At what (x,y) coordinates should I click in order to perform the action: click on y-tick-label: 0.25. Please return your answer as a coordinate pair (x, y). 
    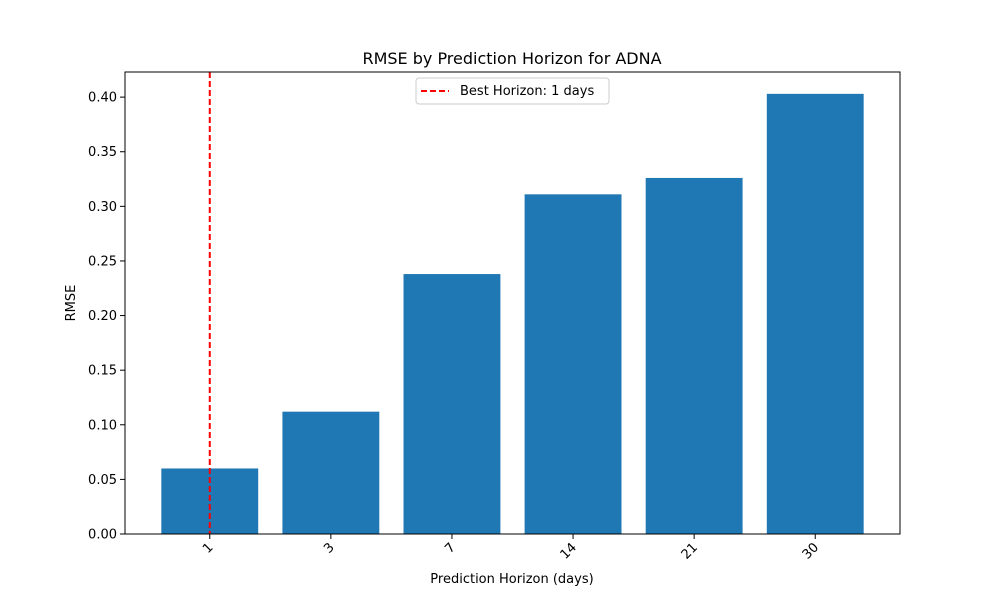
    Looking at the image, I should click on (102, 261).